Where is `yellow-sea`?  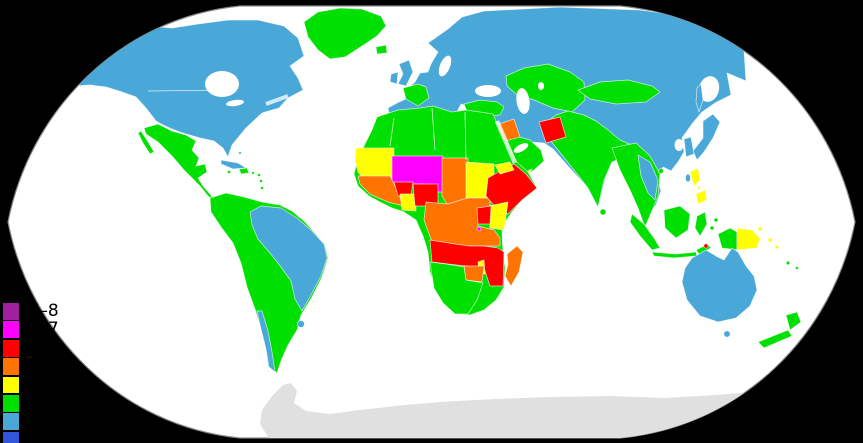 yellow-sea is located at coordinates (679, 145).